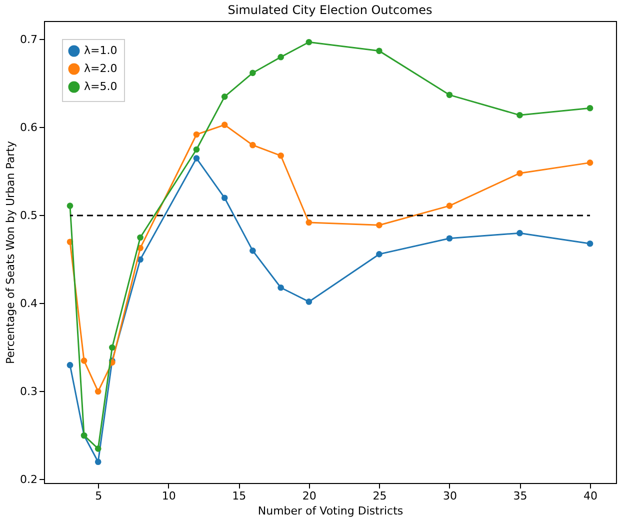 Image resolution: width=632 pixels, height=531 pixels. What do you see at coordinates (520, 496) in the screenshot?
I see `x-tick-label: 35` at bounding box center [520, 496].